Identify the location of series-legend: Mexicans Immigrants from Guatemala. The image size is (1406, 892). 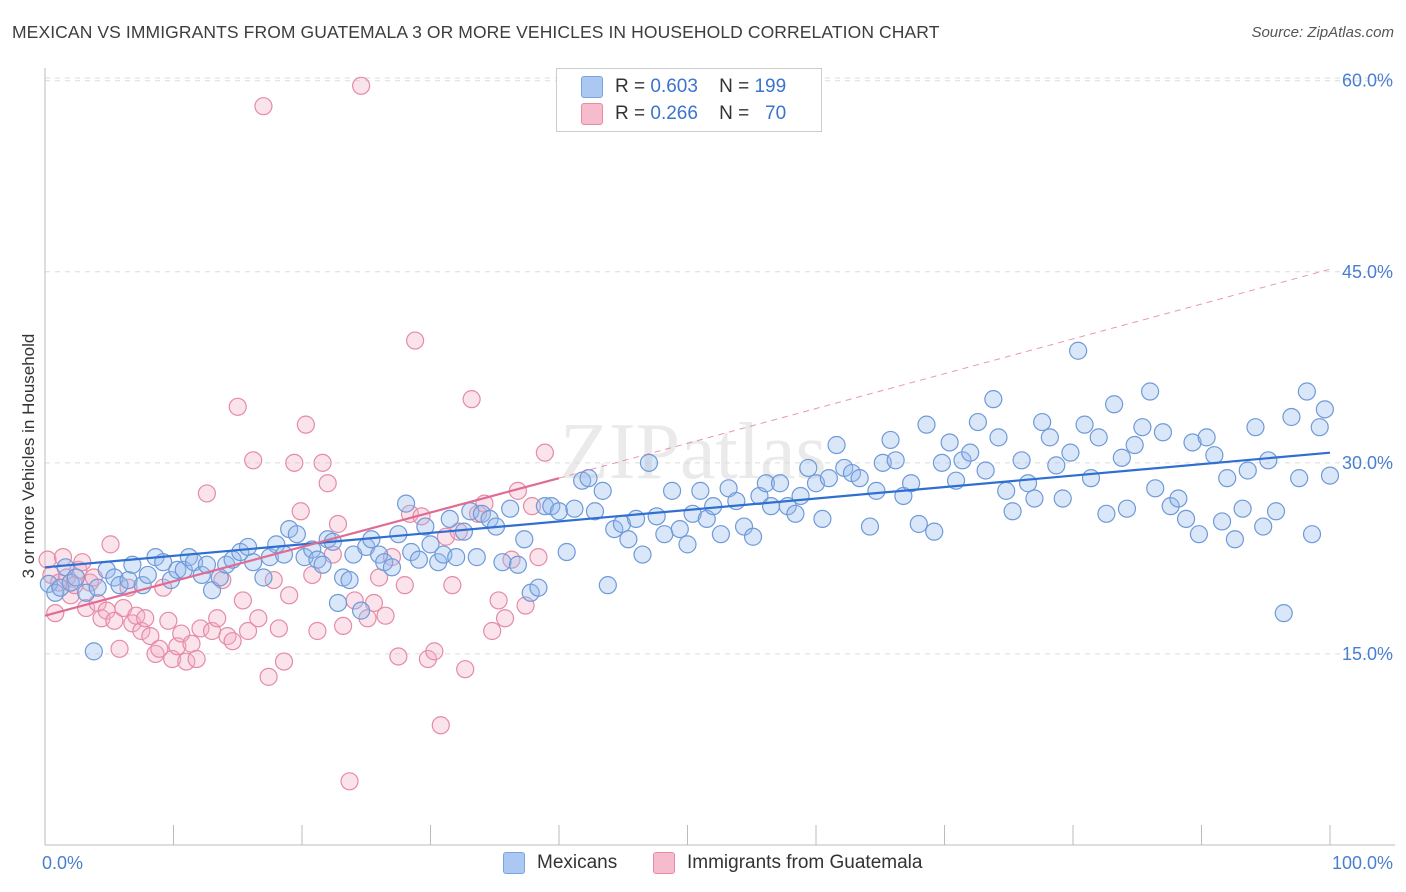
(703, 865).